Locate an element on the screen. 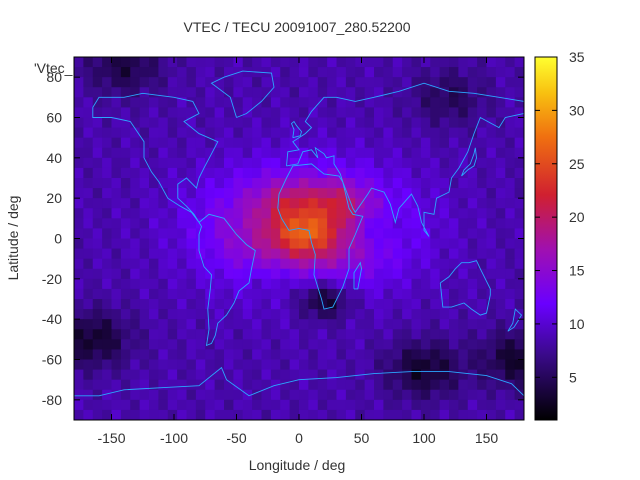 Image resolution: width=640 pixels, height=480 pixels. colorbar is located at coordinates (546, 238).